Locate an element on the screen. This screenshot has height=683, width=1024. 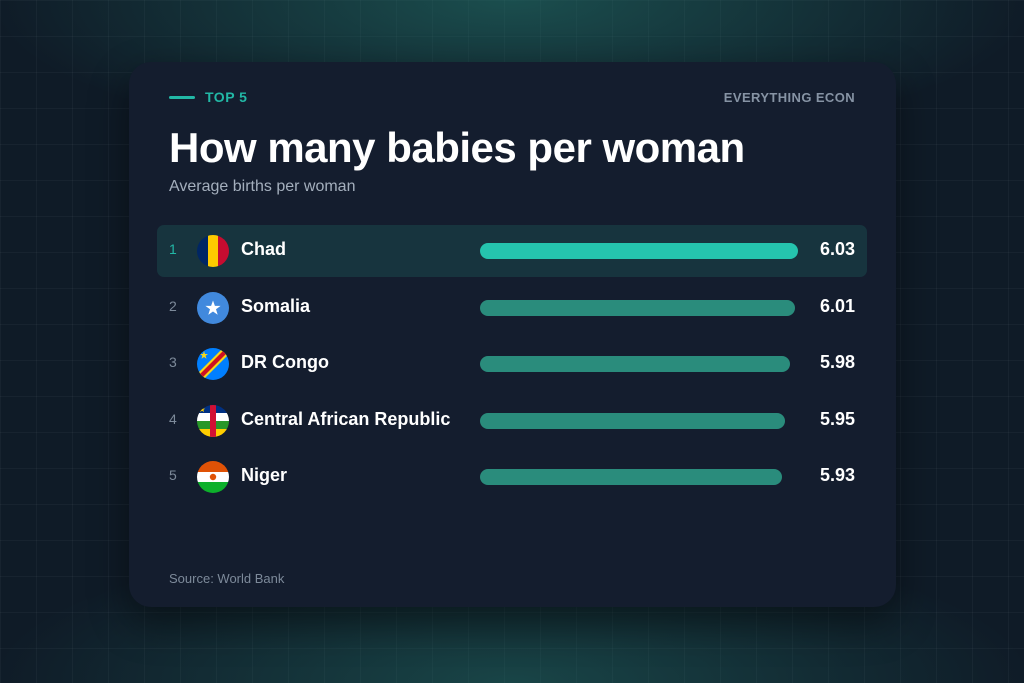
rank-label: 3 is located at coordinates (173, 362).